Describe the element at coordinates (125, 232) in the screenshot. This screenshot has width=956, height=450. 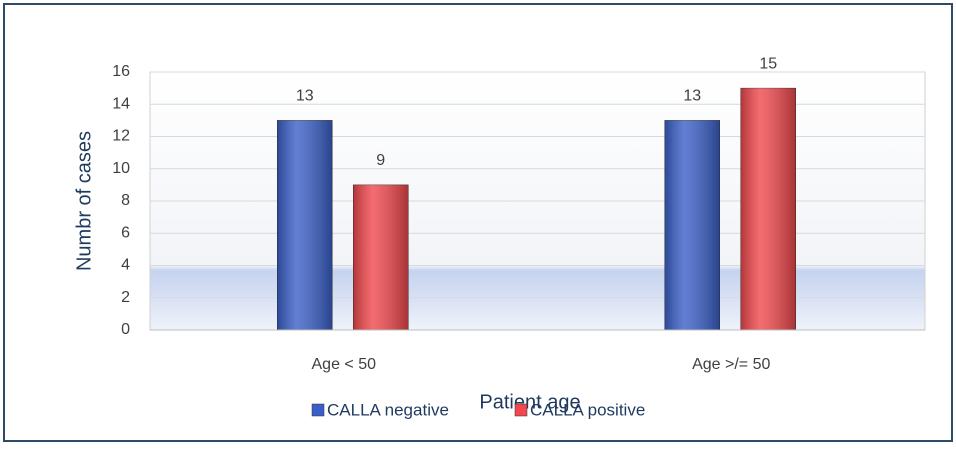
I see `y-tick-label: 6` at that location.